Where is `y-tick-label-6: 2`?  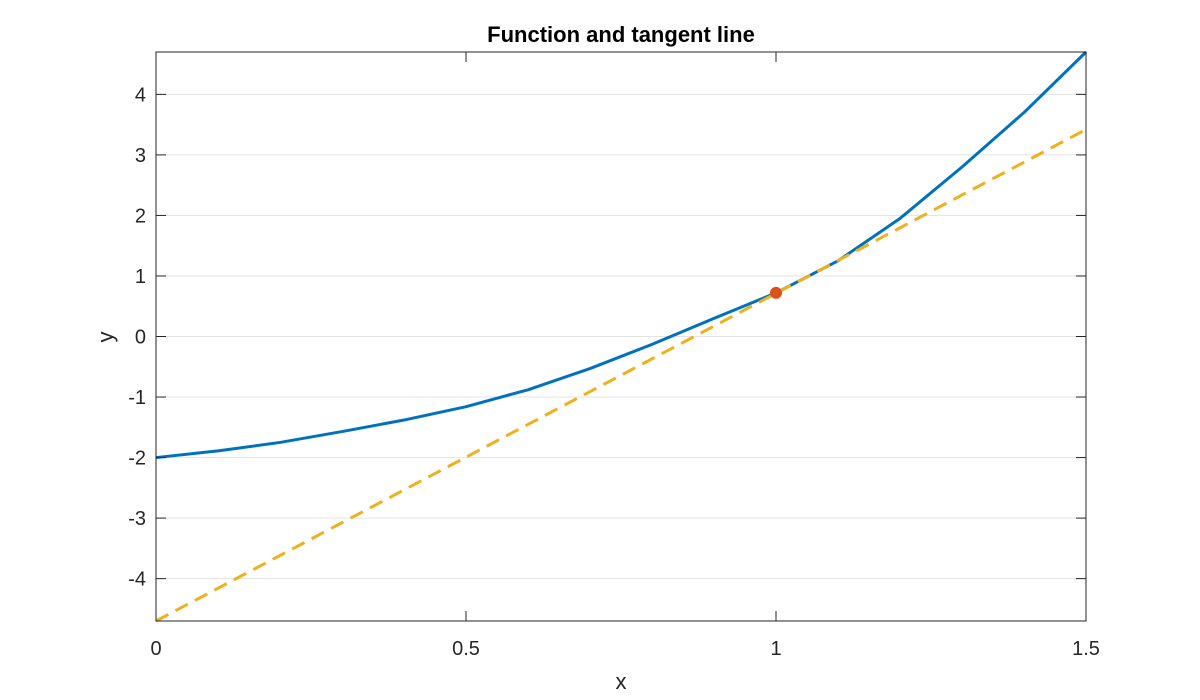
y-tick-label-6: 2 is located at coordinates (140, 216).